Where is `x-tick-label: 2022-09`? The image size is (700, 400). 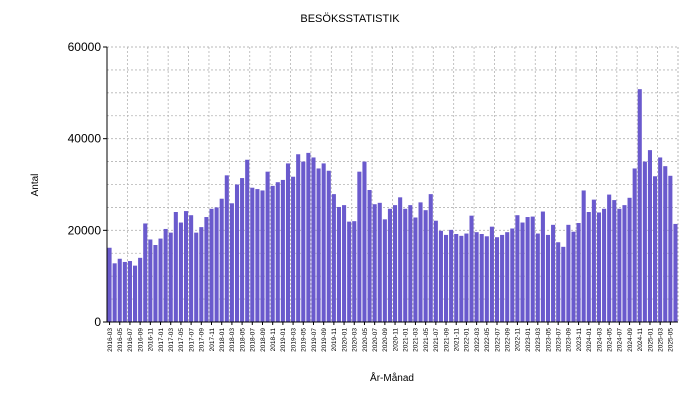 x-tick-label: 2022-09 is located at coordinates (508, 340).